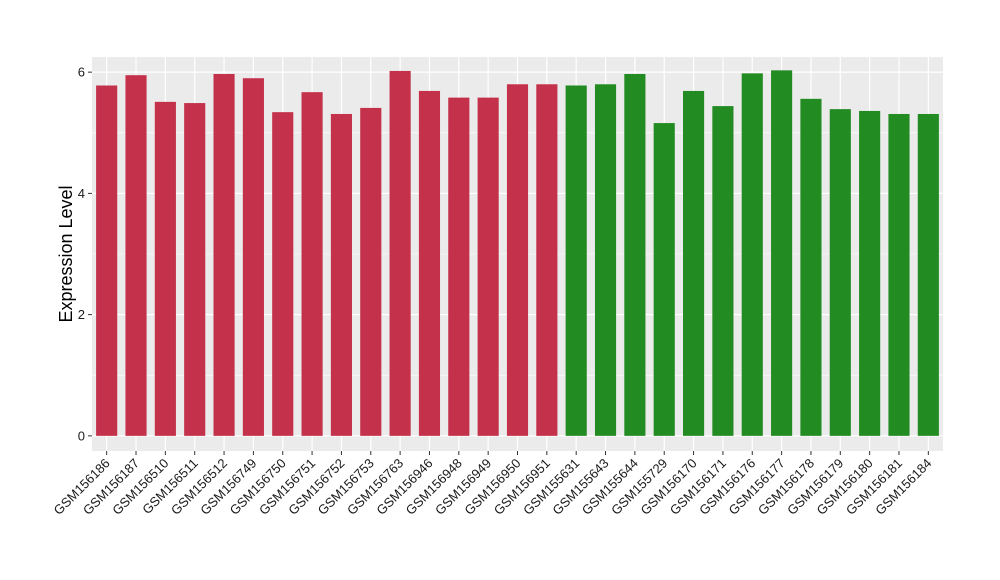 The image size is (1000, 580). I want to click on bar-GSM156181, so click(899, 274).